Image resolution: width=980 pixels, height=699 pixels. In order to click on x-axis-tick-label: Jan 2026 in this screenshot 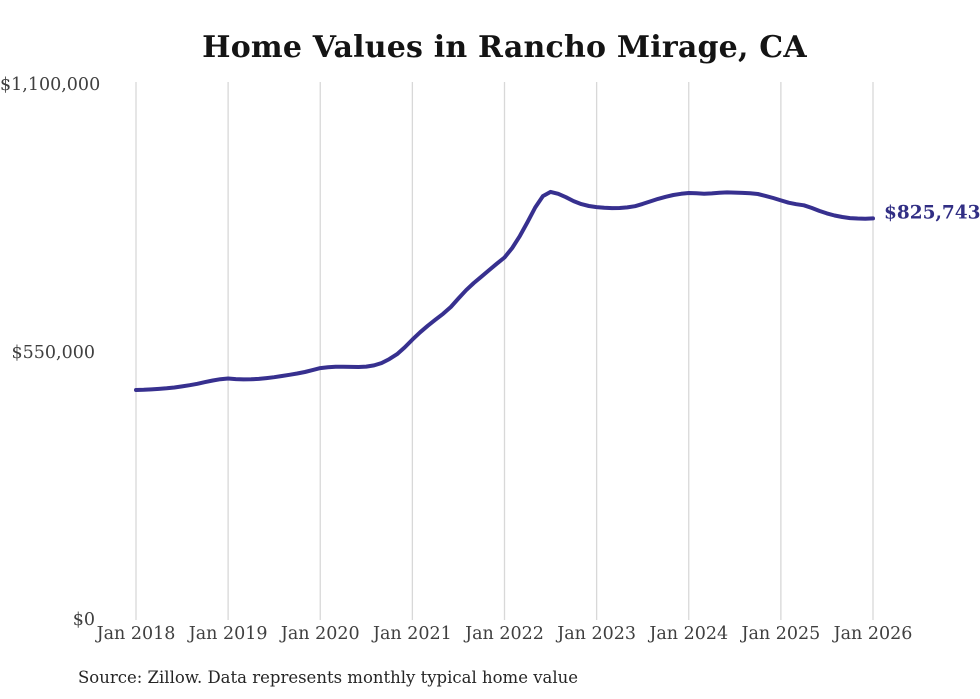, I will do `click(873, 634)`.